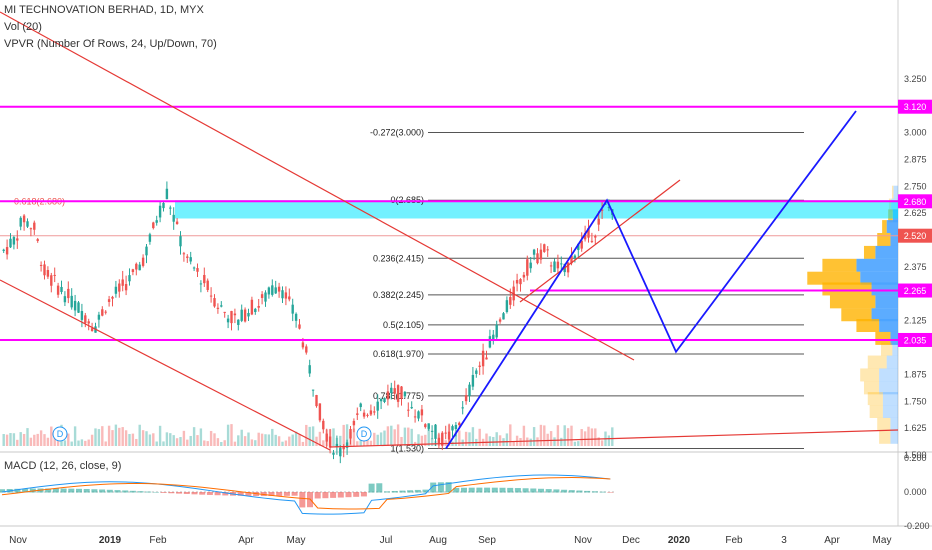  I want to click on volume-bars, so click(308, 435).